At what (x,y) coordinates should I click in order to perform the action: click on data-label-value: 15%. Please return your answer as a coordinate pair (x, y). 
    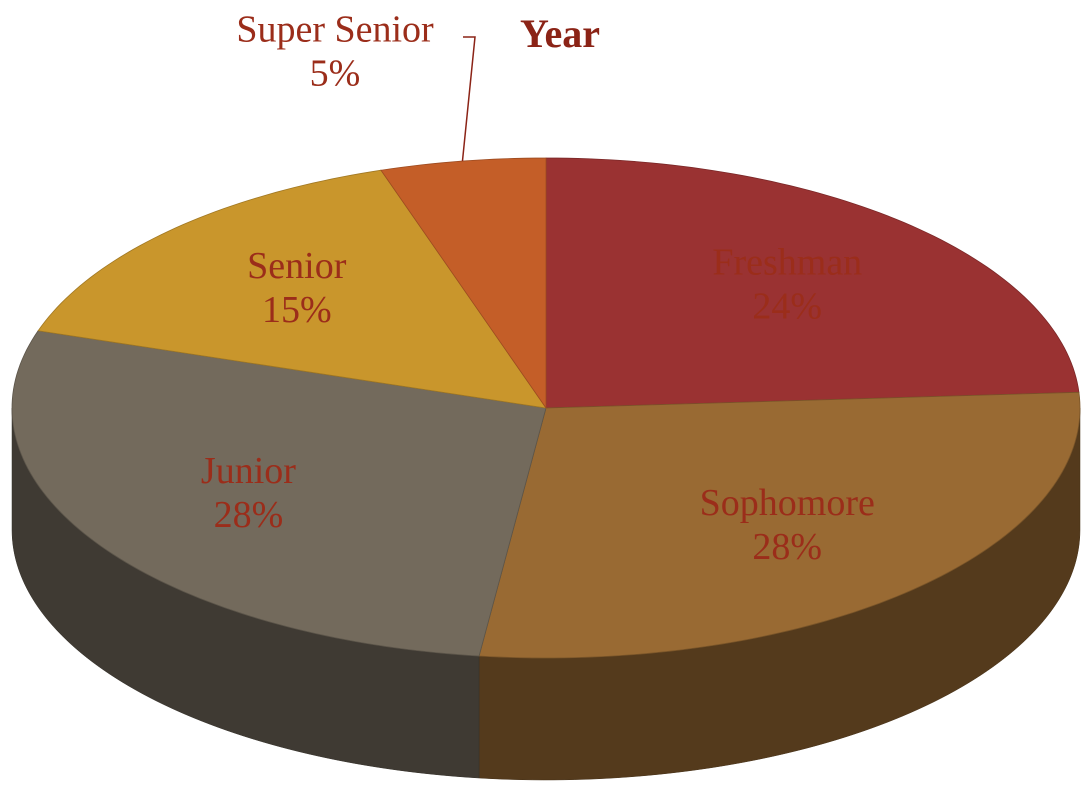
    Looking at the image, I should click on (297, 310).